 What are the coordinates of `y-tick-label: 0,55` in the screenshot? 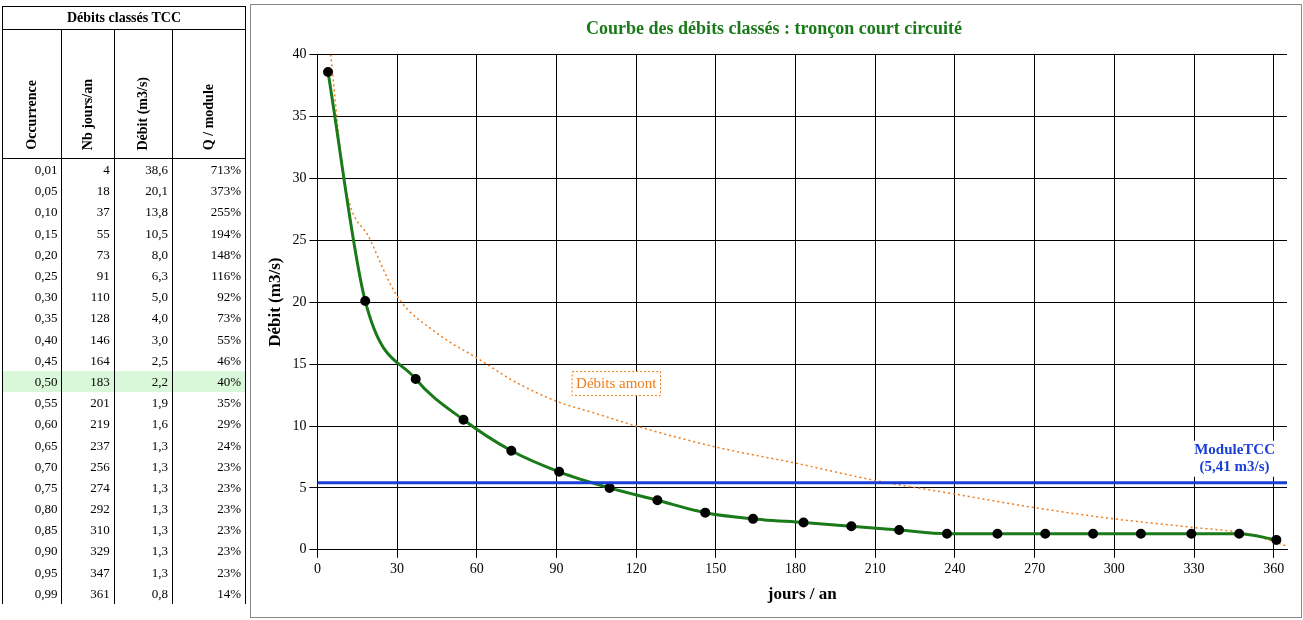 It's located at (46, 403).